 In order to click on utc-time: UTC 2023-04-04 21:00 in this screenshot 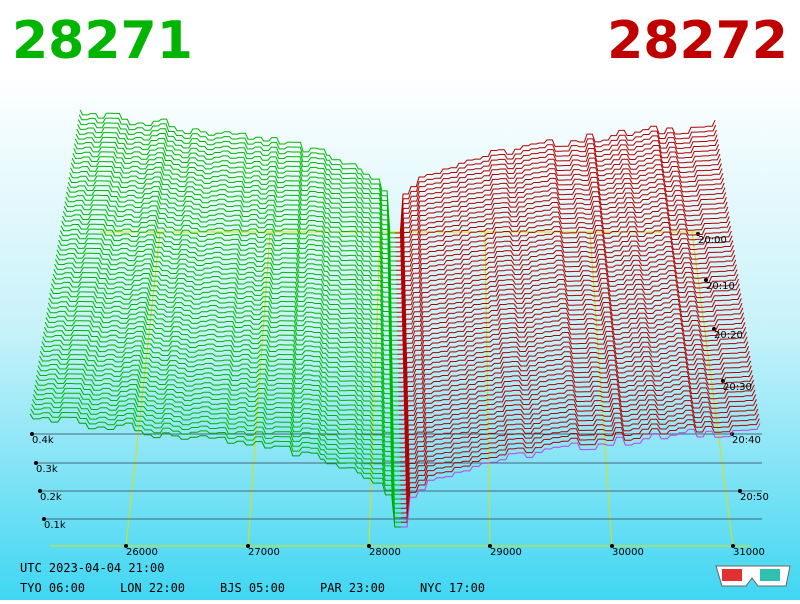, I will do `click(92, 568)`.